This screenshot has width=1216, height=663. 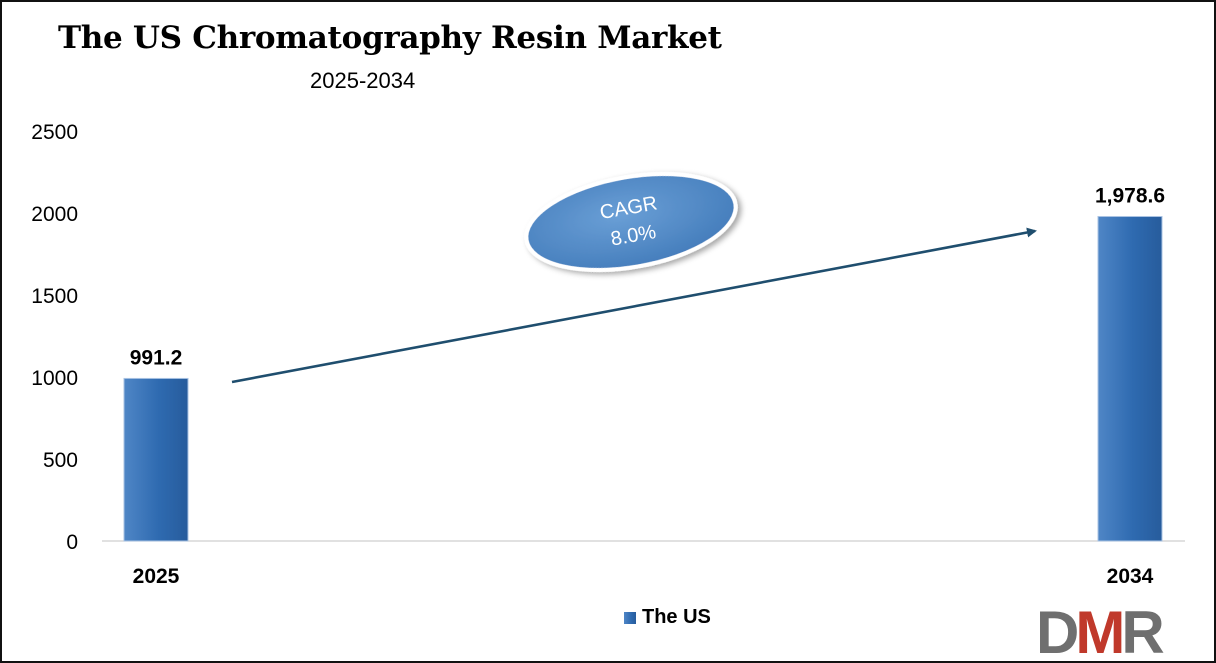 I want to click on y-axis-ticks: 0 500 1000 1500 2000 2500, so click(x=54, y=337).